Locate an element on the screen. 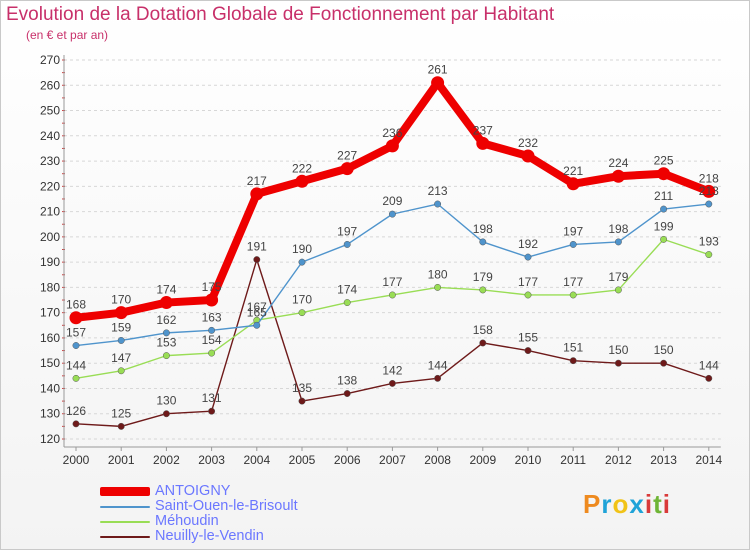 This screenshot has height=550, width=750. y-tick-label: 250 is located at coordinates (50, 111).